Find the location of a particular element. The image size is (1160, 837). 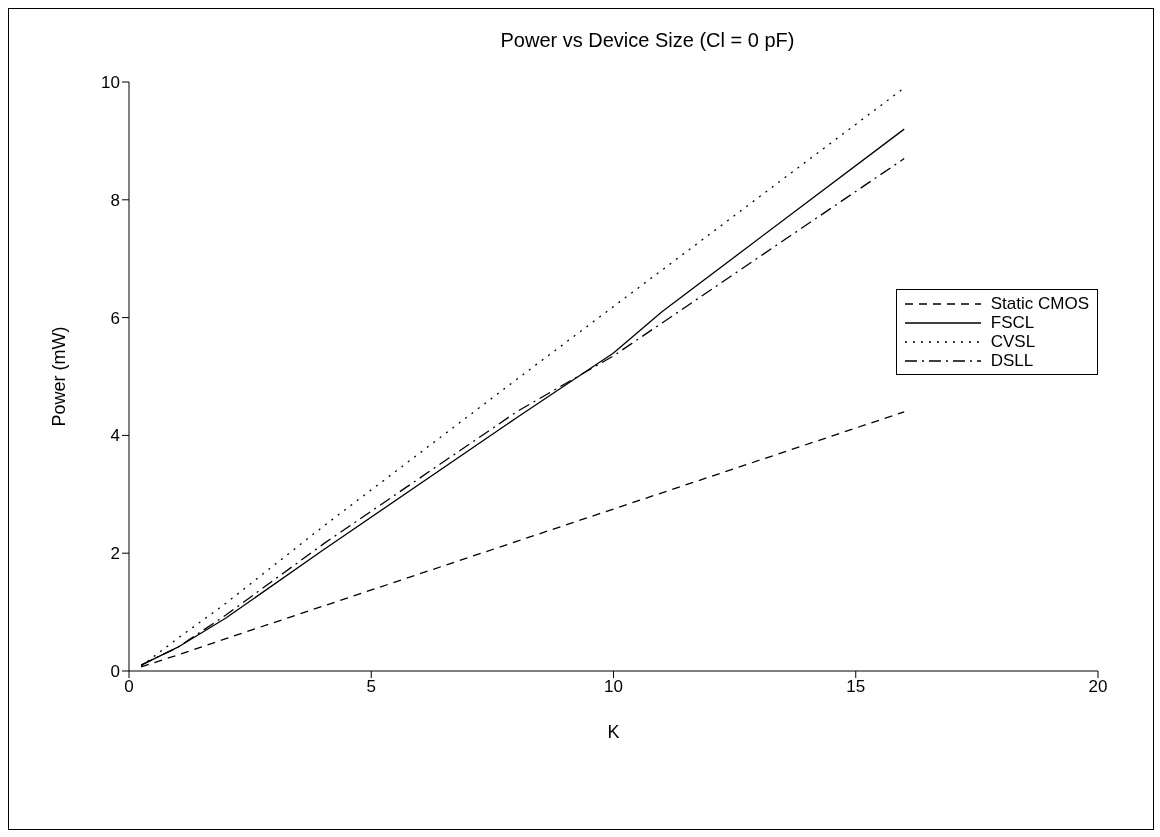

chart-title: Power vs Device Size (Cl = 0 pF) is located at coordinates (647, 40).